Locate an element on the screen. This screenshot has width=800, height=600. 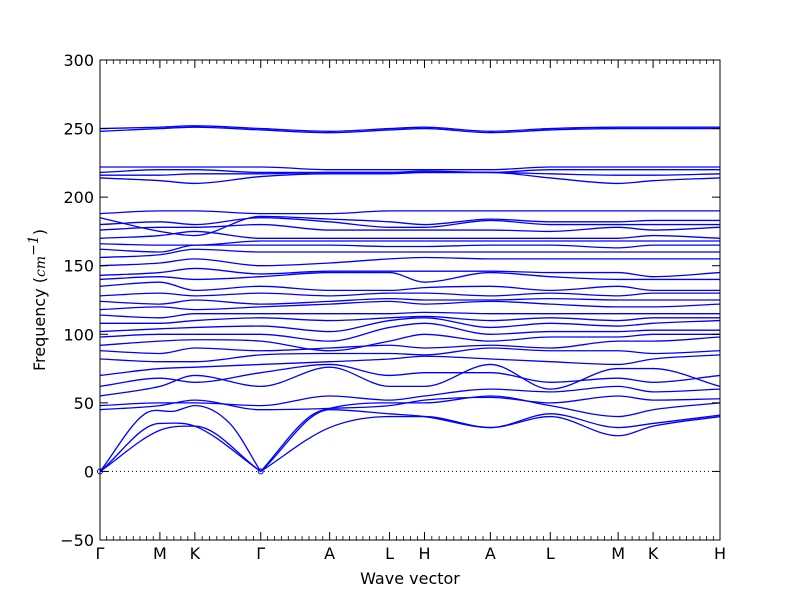
y-tick-label: 250 is located at coordinates (78, 129).